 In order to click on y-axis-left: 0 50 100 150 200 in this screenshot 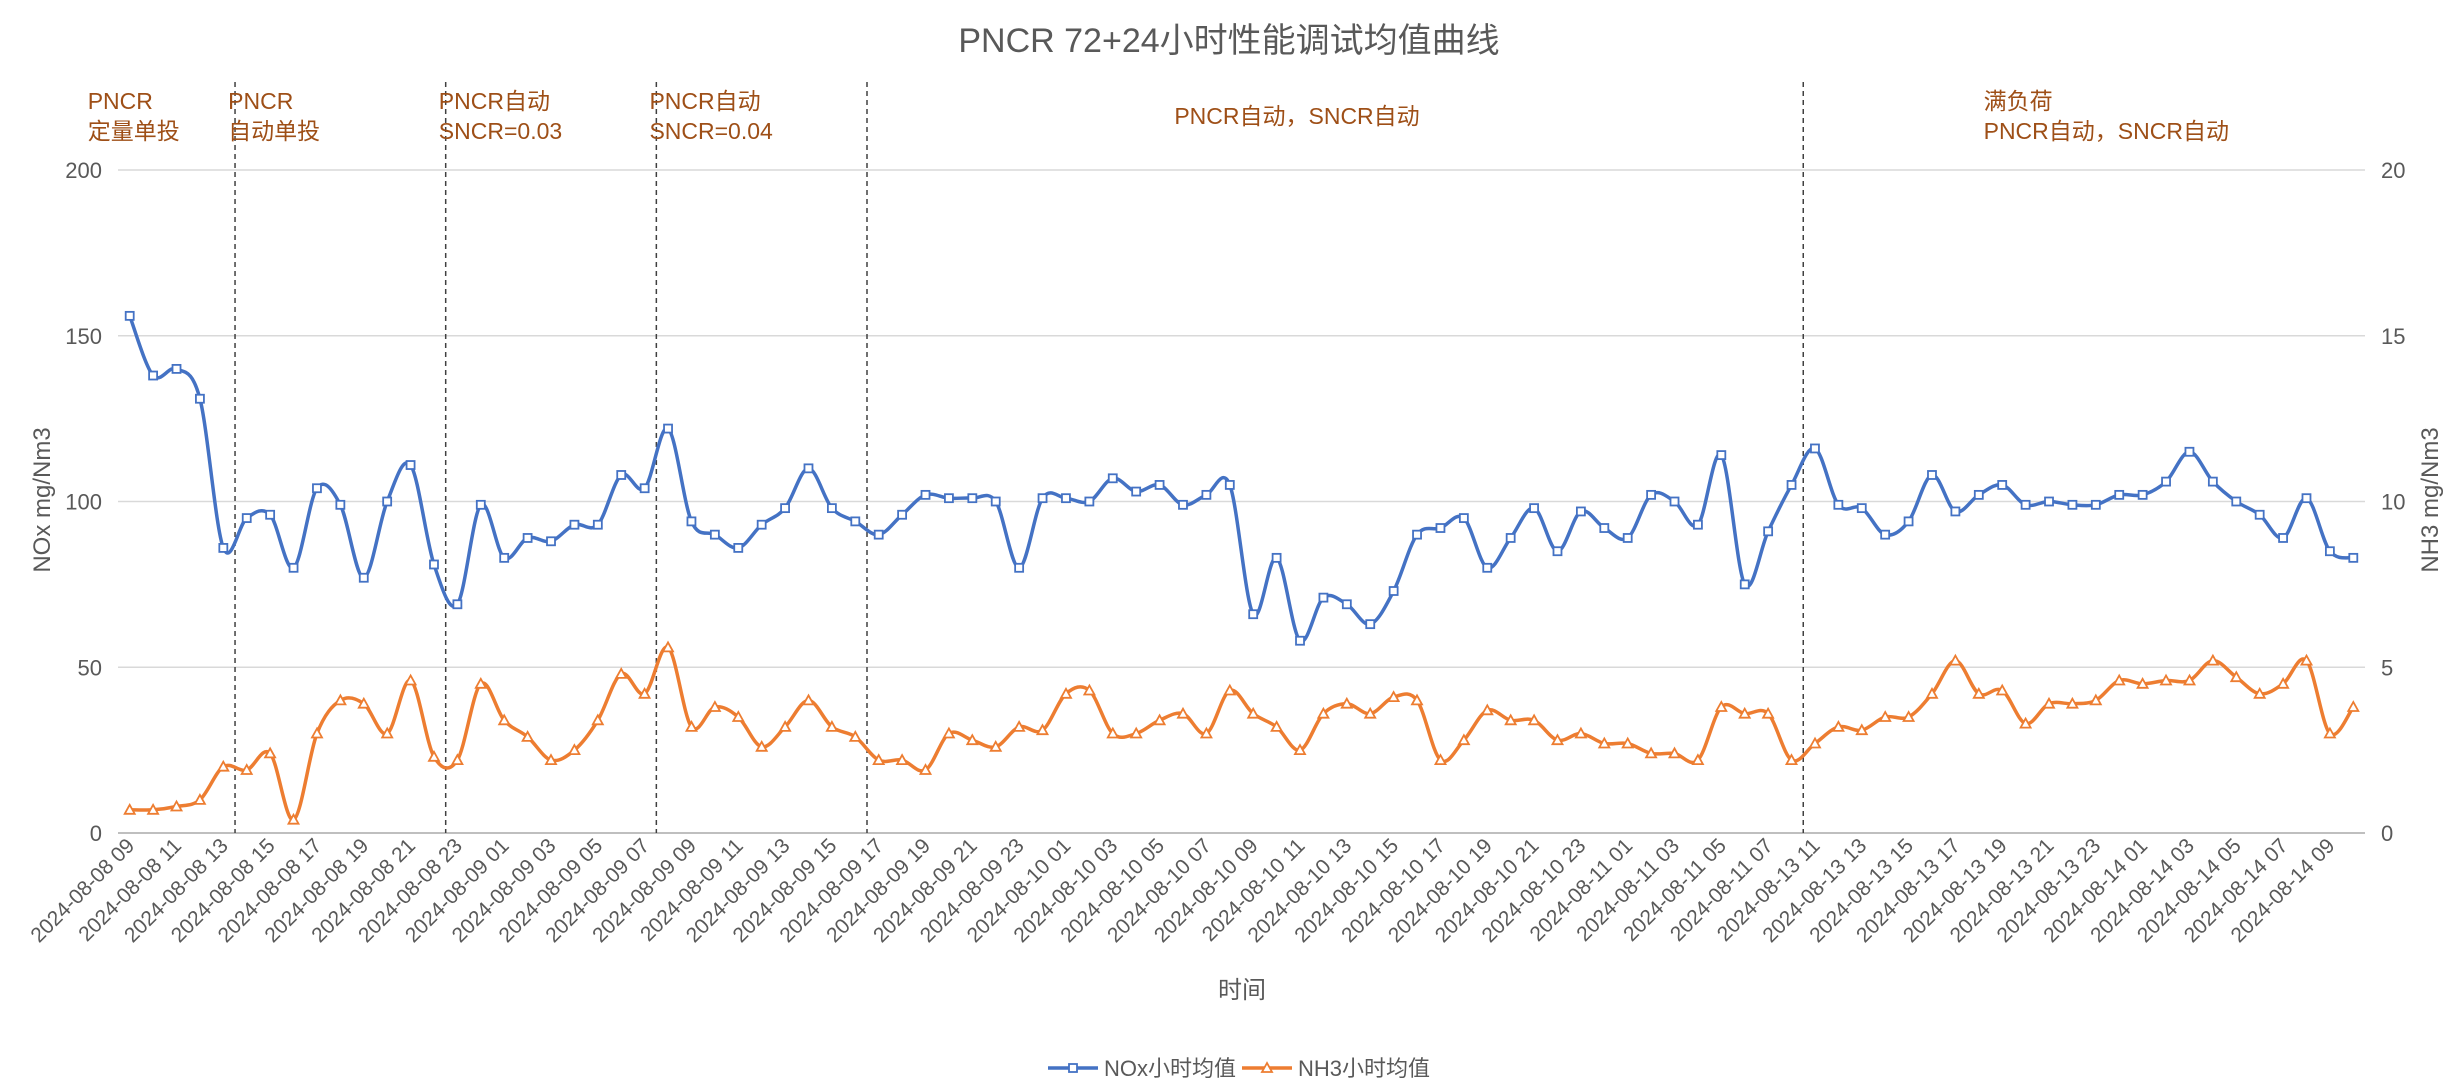, I will do `click(83, 502)`.